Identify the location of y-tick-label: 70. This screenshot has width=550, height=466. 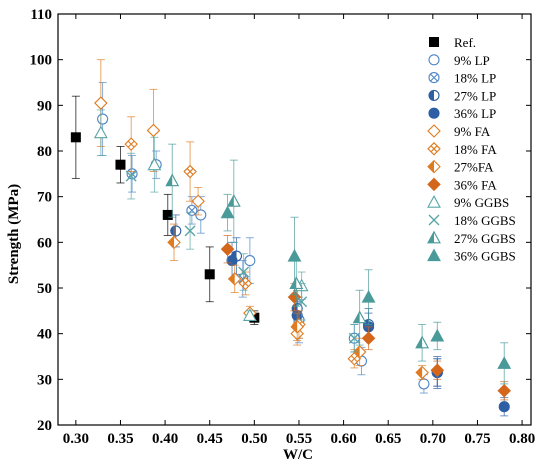
(44, 198).